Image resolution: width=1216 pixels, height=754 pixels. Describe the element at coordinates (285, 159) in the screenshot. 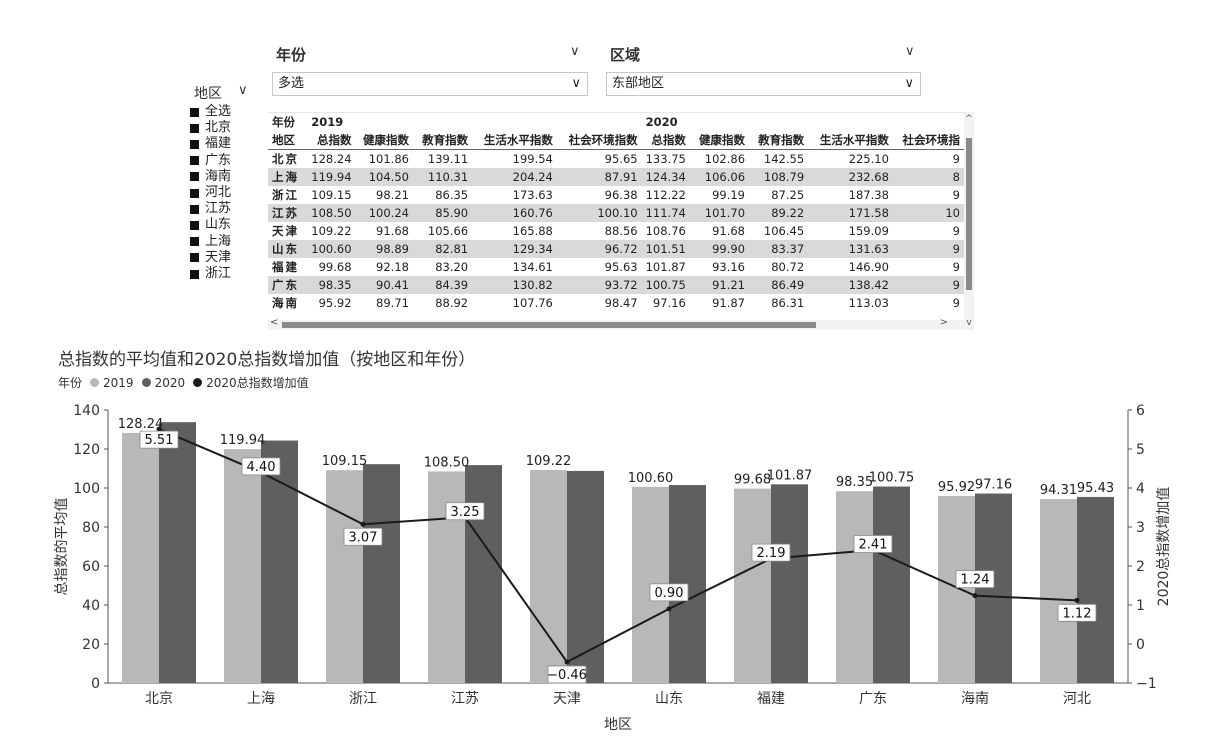

I see `region-cell: 北京` at that location.